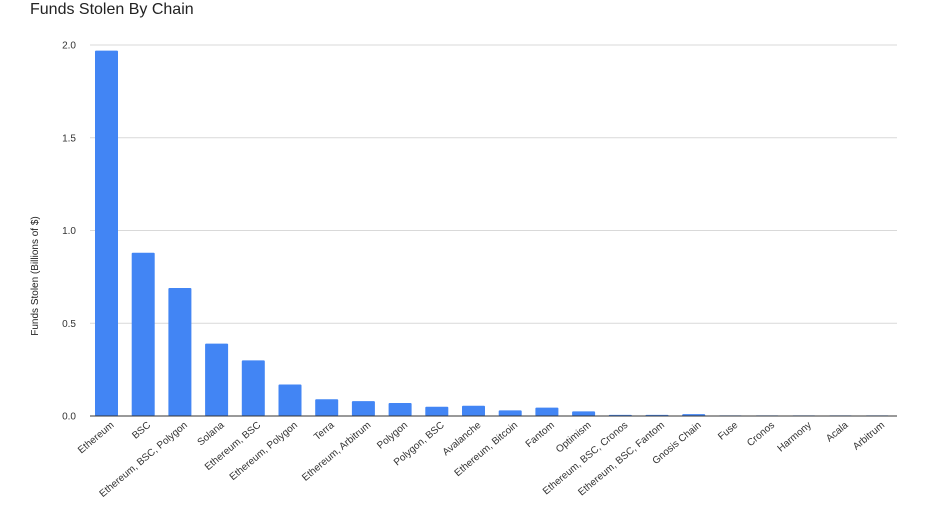  What do you see at coordinates (96, 438) in the screenshot?
I see `x-tick-label: Ethereum` at bounding box center [96, 438].